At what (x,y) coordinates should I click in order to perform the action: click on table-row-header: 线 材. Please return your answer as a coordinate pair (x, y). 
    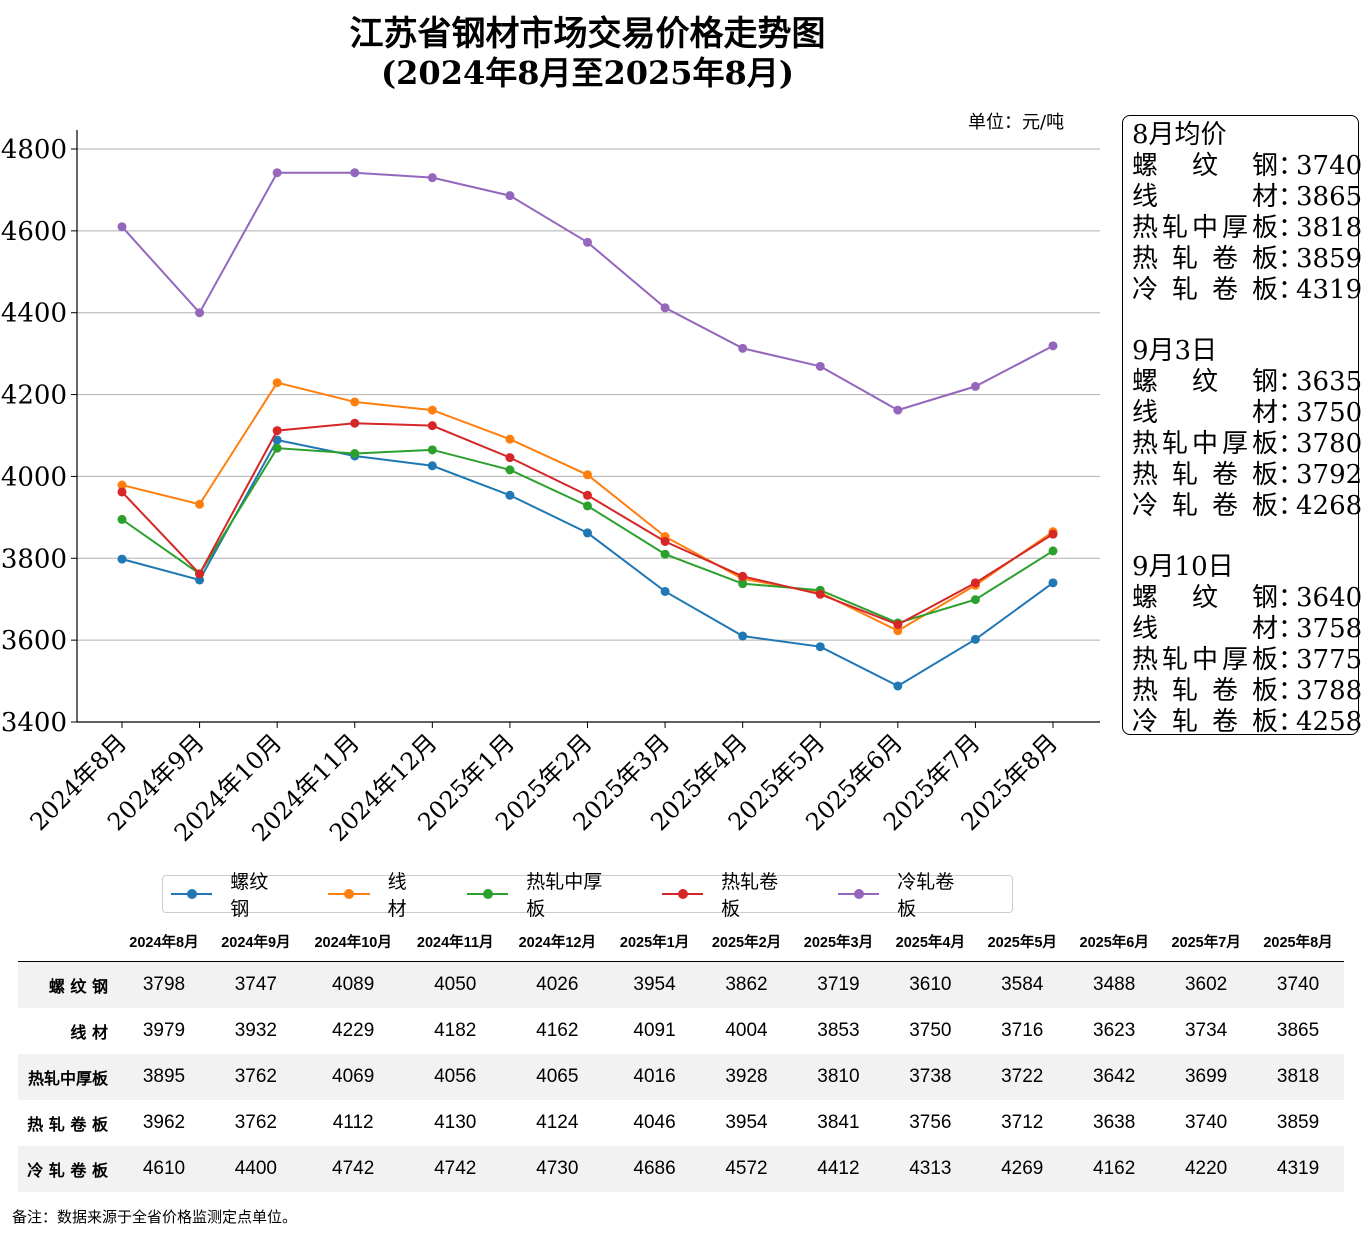
    Looking at the image, I should click on (89, 1032).